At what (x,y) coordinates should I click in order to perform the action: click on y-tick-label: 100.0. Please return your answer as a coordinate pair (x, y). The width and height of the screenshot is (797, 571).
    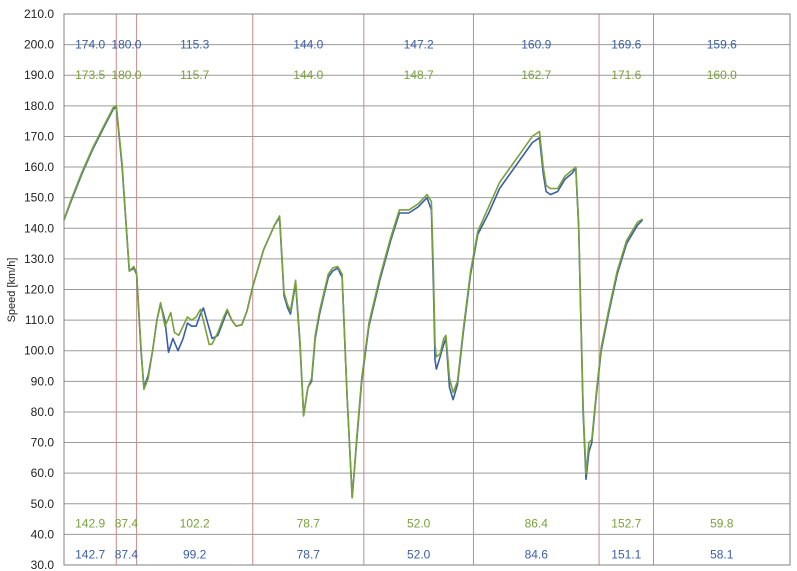
    Looking at the image, I should click on (39, 351).